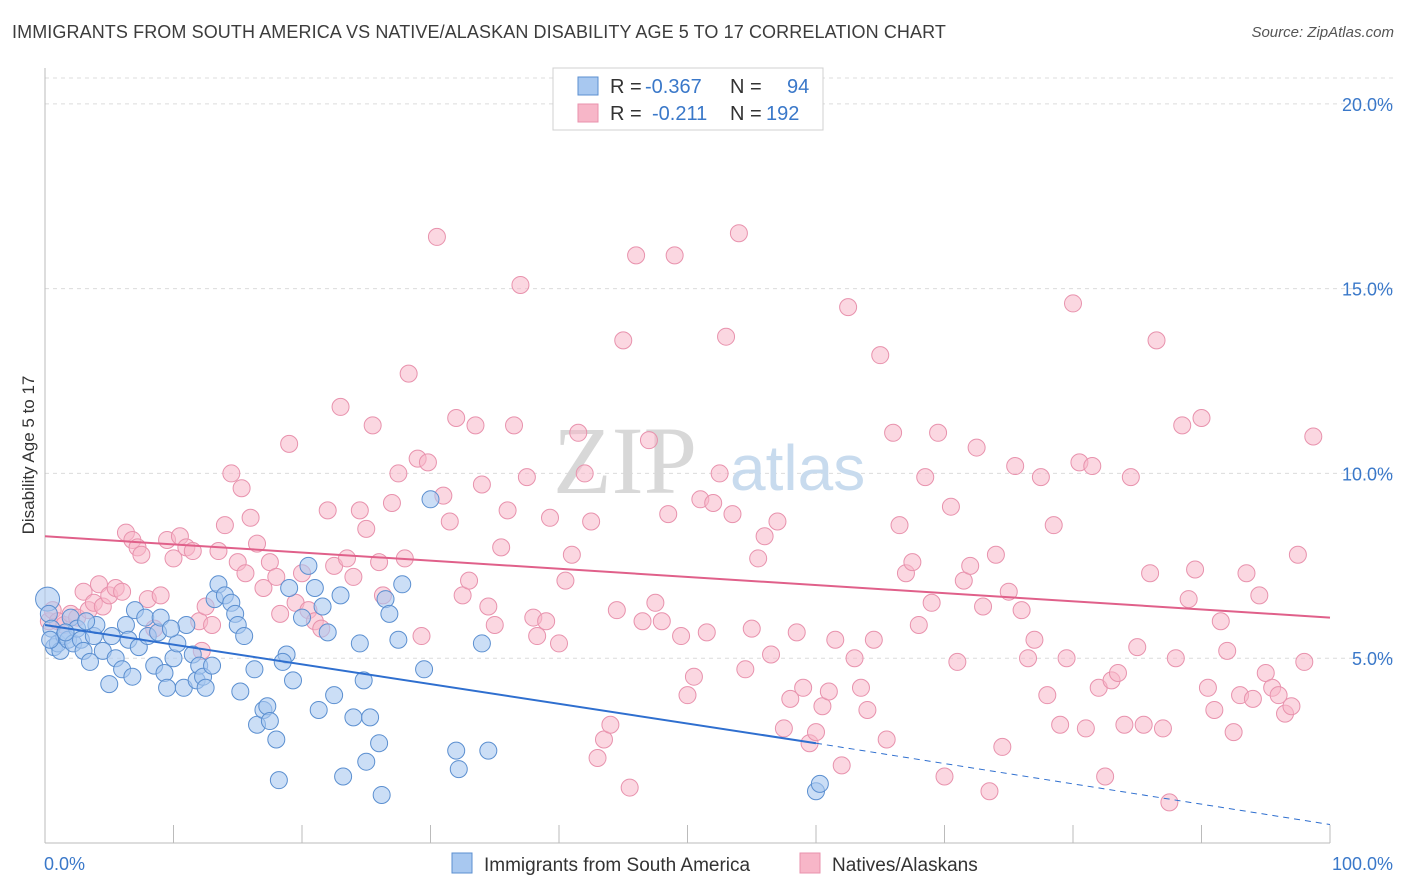 The width and height of the screenshot is (1406, 892). What do you see at coordinates (430, 684) in the screenshot?
I see `immigrants-trend-line` at bounding box center [430, 684].